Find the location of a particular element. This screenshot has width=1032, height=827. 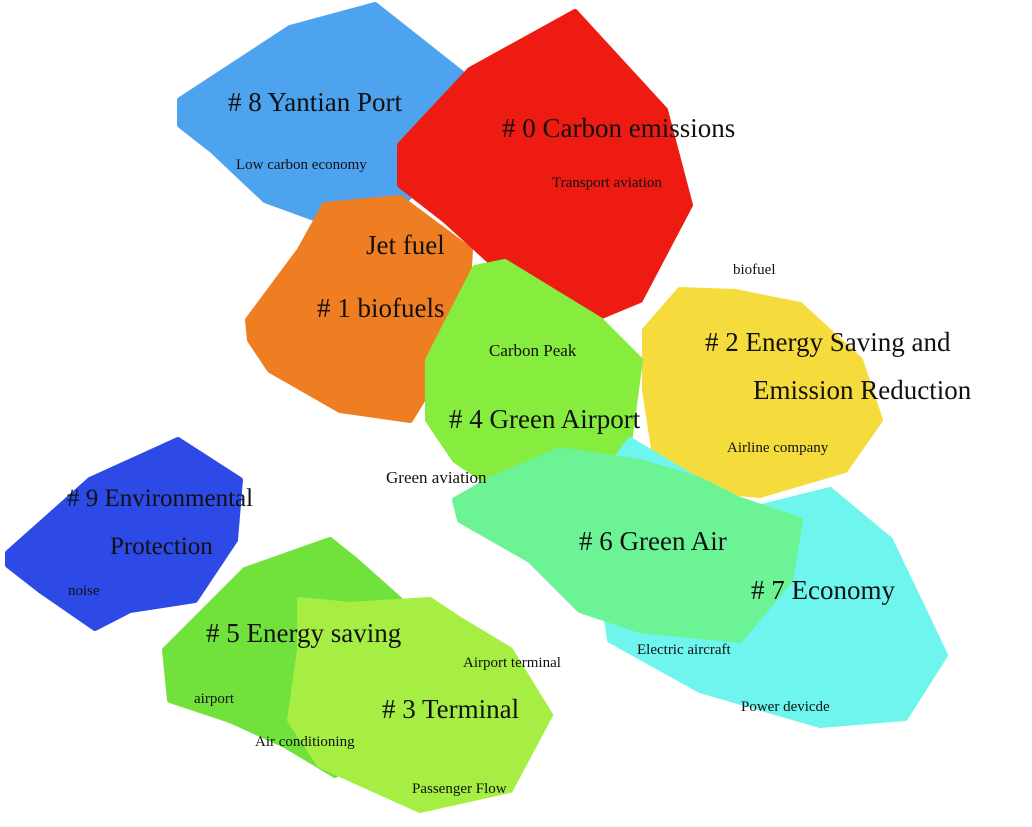

keyword-airport: airport is located at coordinates (214, 699).